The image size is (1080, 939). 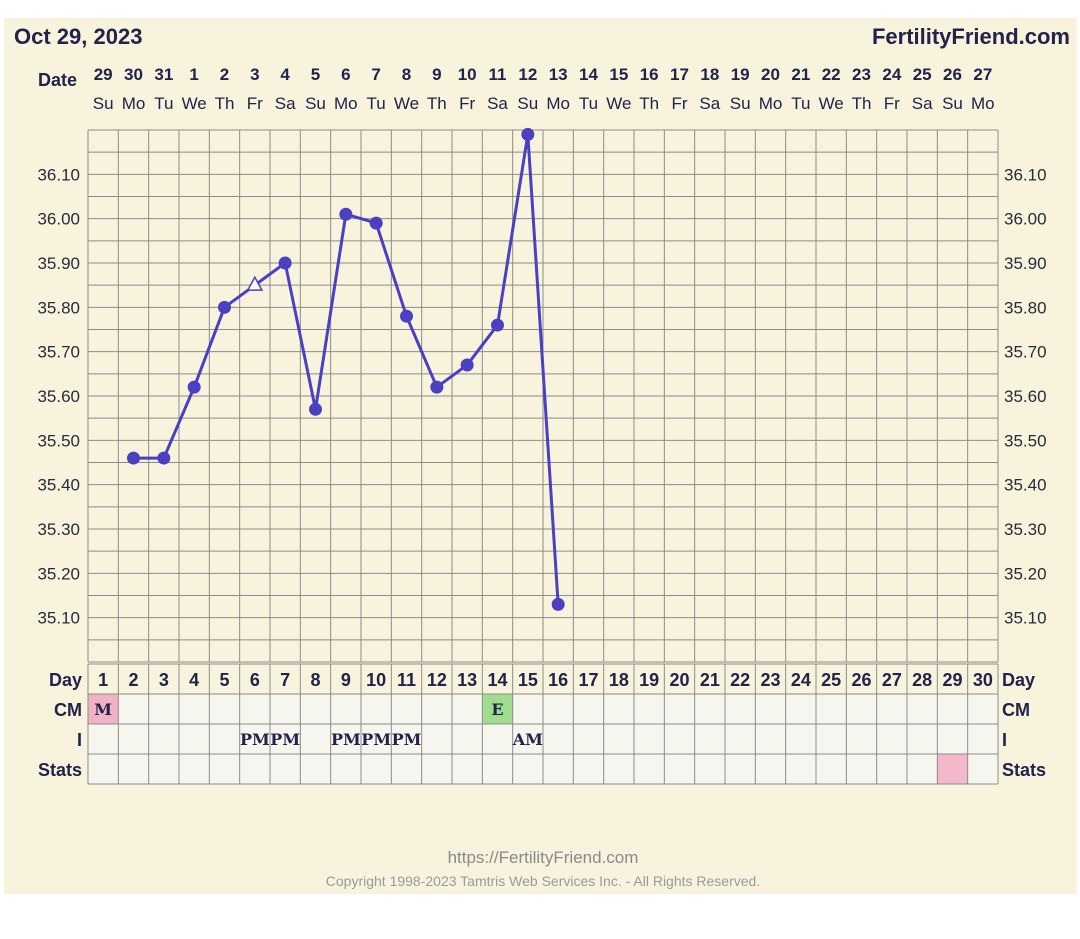 I want to click on y-tick-label-left: 35.20, so click(x=58, y=573).